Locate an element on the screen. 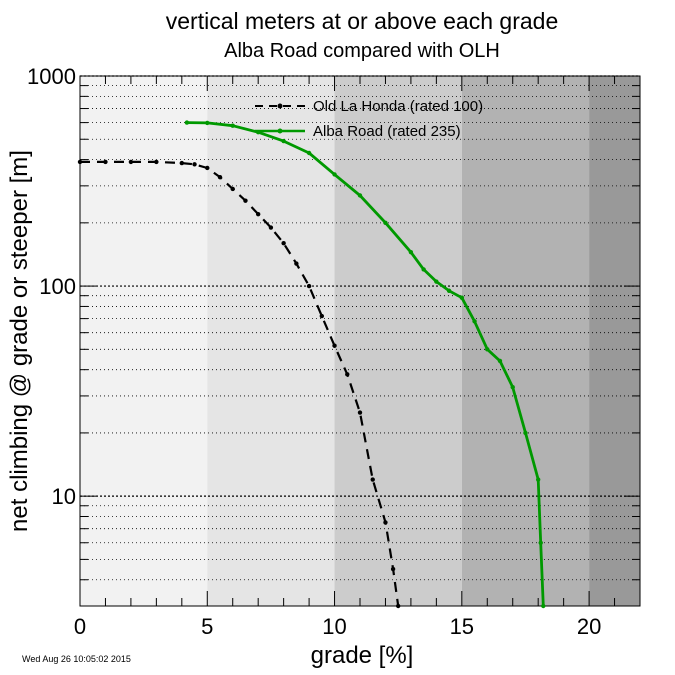  chart-title: vertical meters at or above each grade is located at coordinates (362, 21).